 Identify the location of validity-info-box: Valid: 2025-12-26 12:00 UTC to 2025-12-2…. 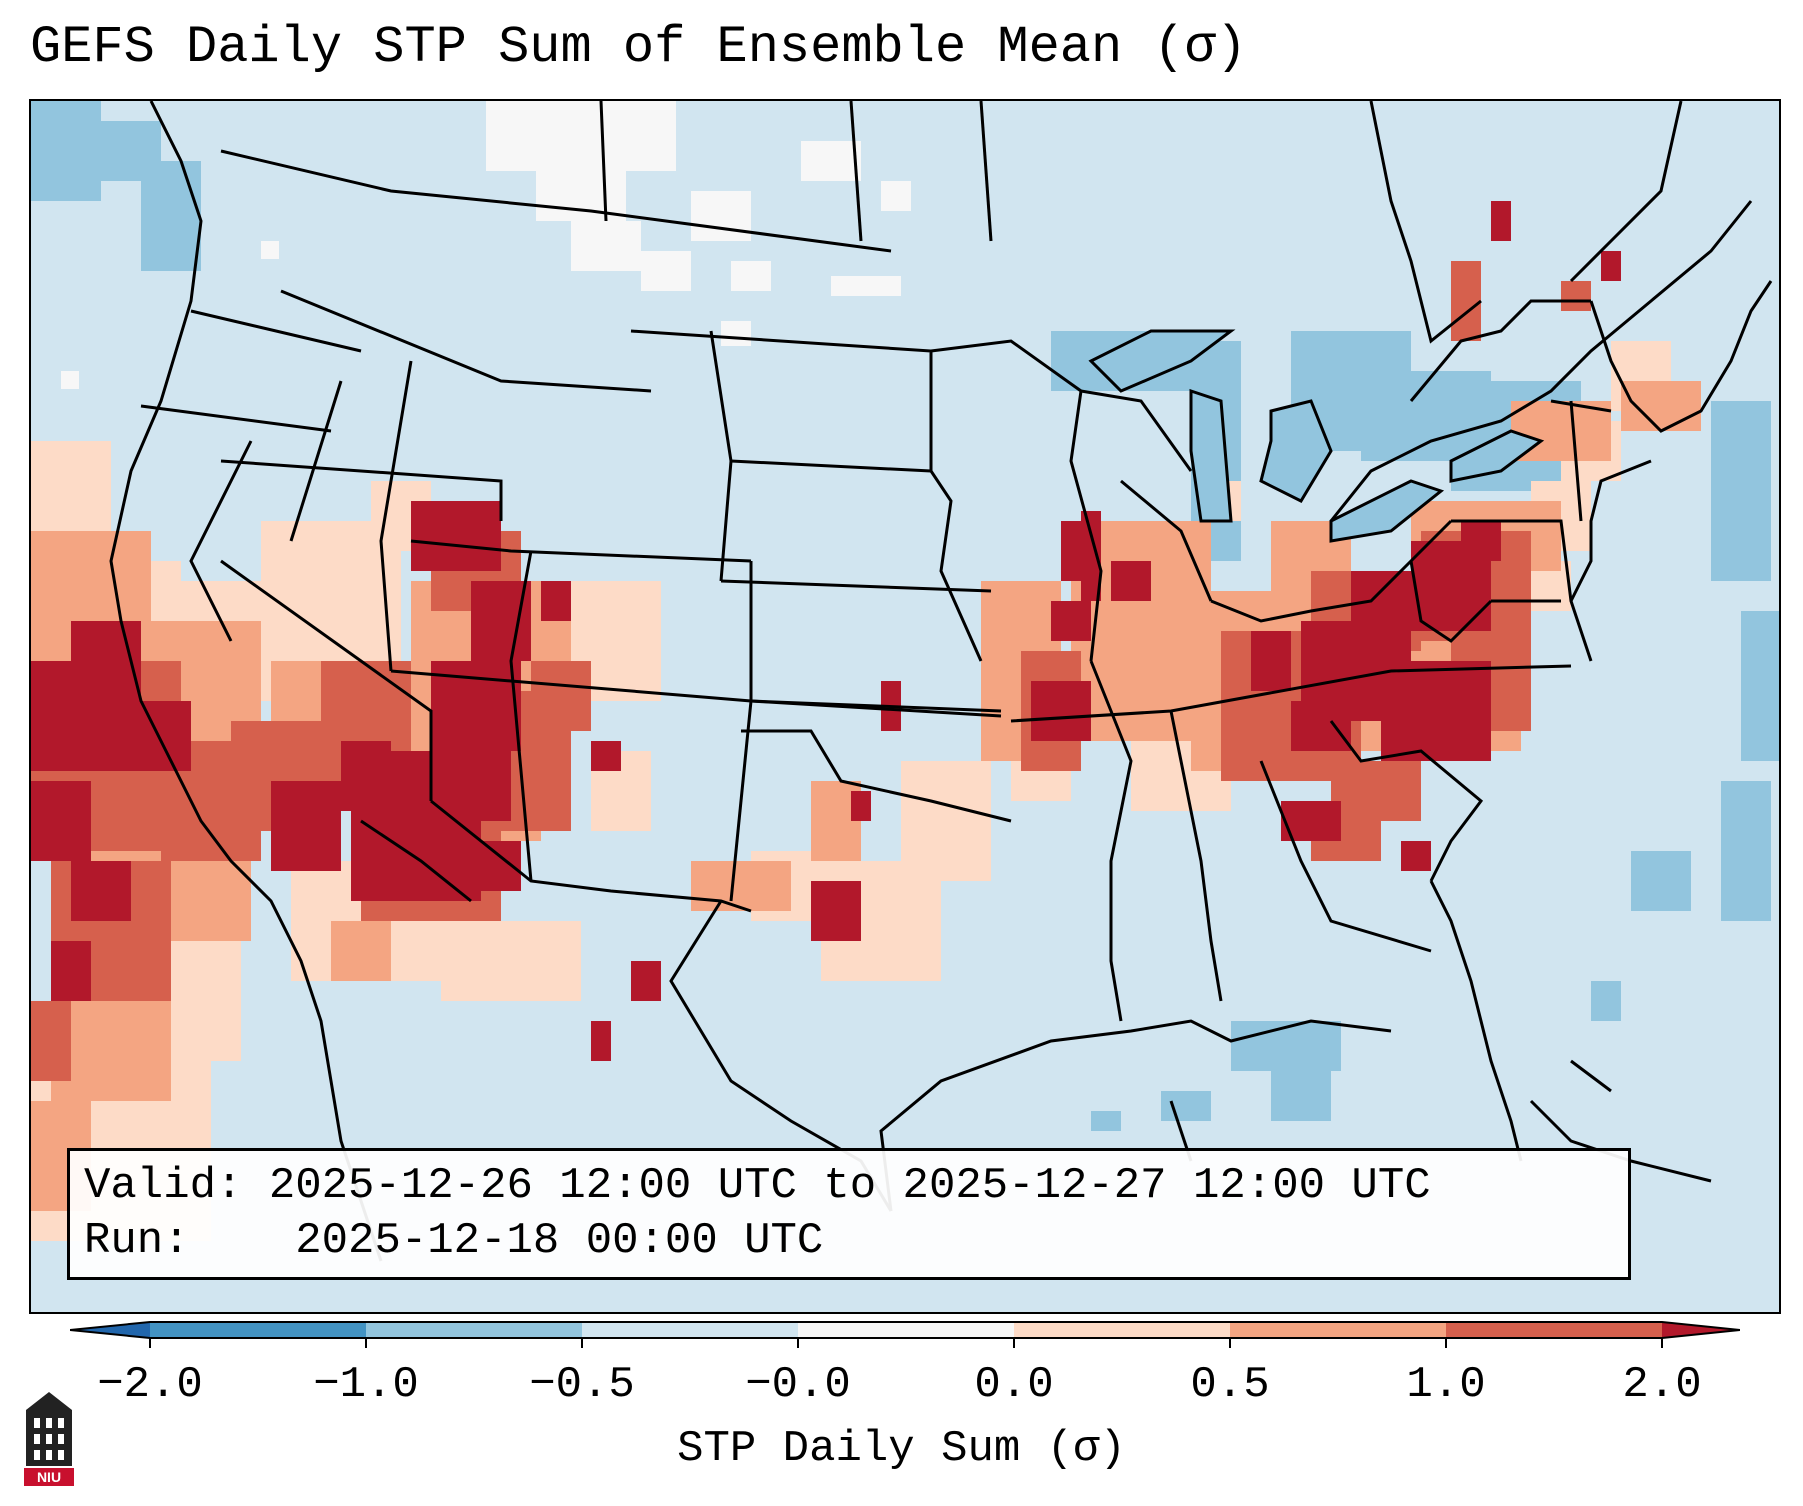
(849, 1214).